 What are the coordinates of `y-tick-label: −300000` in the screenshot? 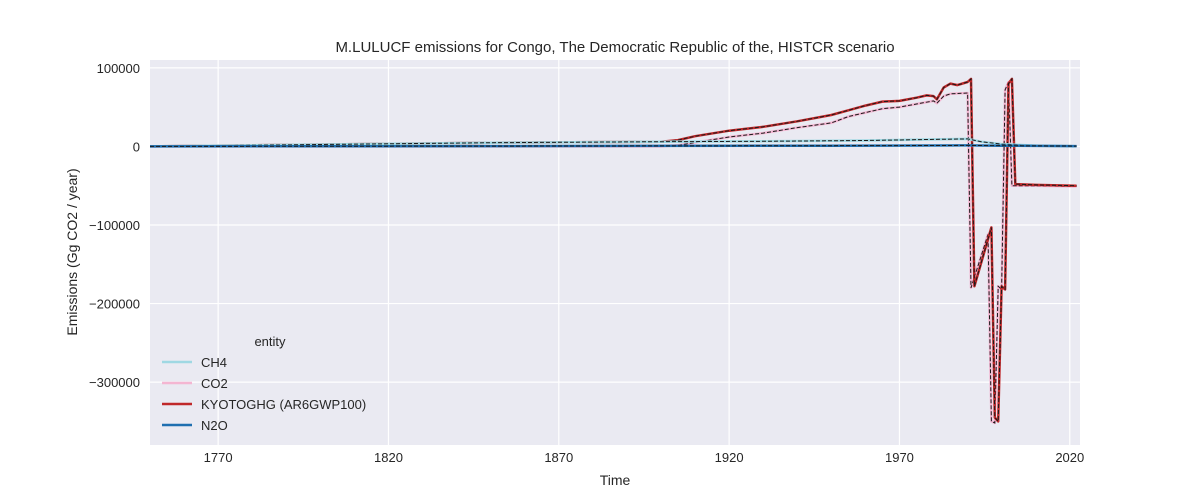 It's located at (114, 382).